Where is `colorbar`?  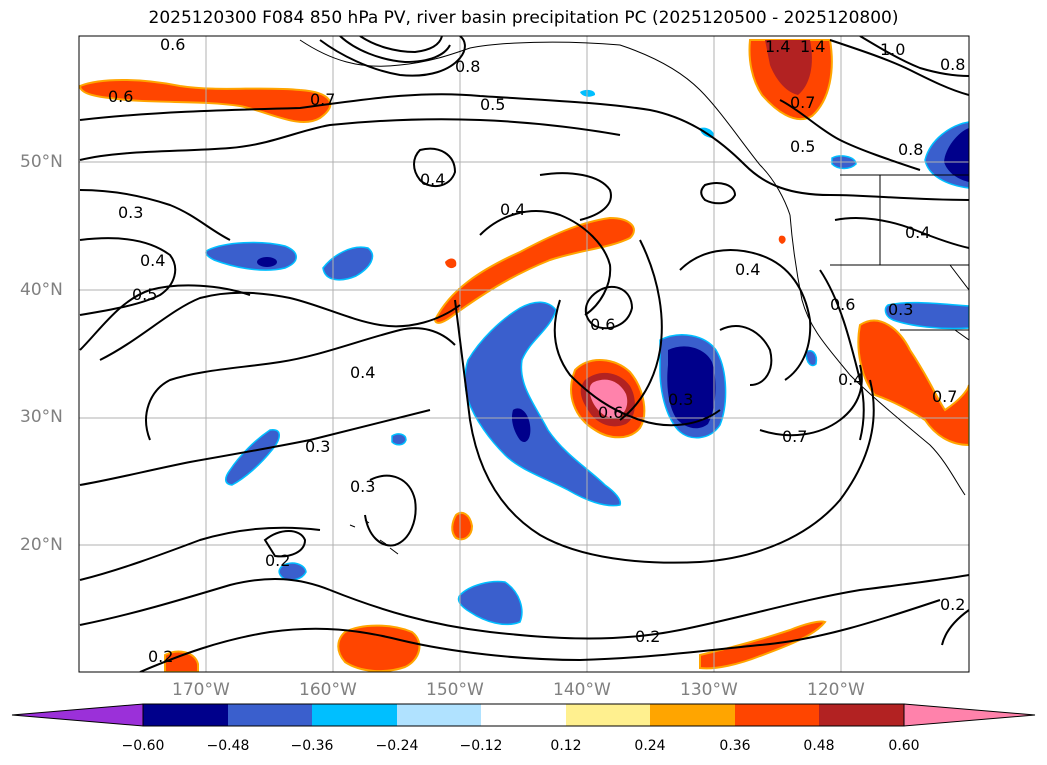 colorbar is located at coordinates (523, 715).